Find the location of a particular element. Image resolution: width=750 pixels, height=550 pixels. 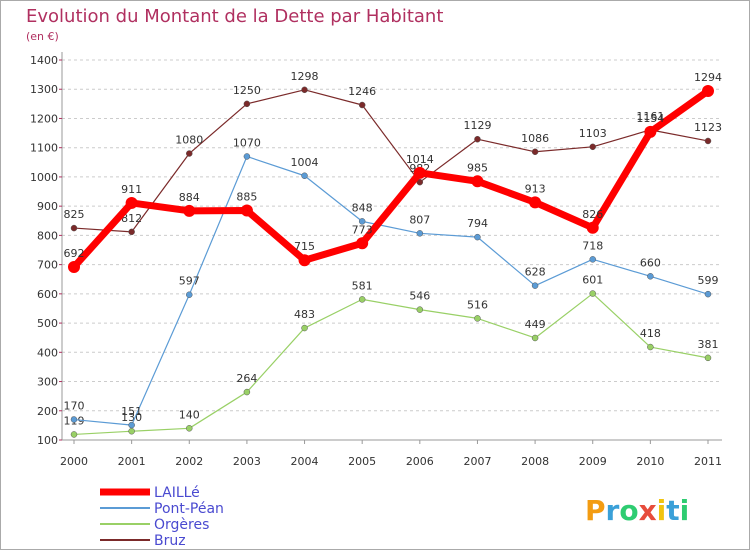

series-2-label-3: 264 is located at coordinates (246, 378).